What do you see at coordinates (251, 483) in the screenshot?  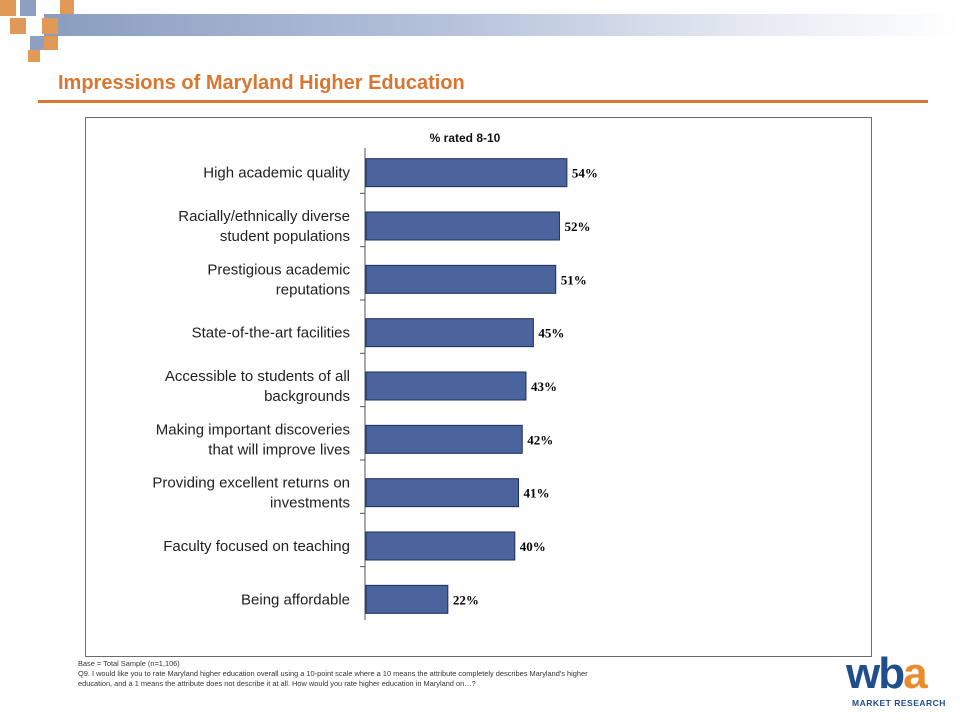 I see `category-label-line: Providing excellent returns on` at bounding box center [251, 483].